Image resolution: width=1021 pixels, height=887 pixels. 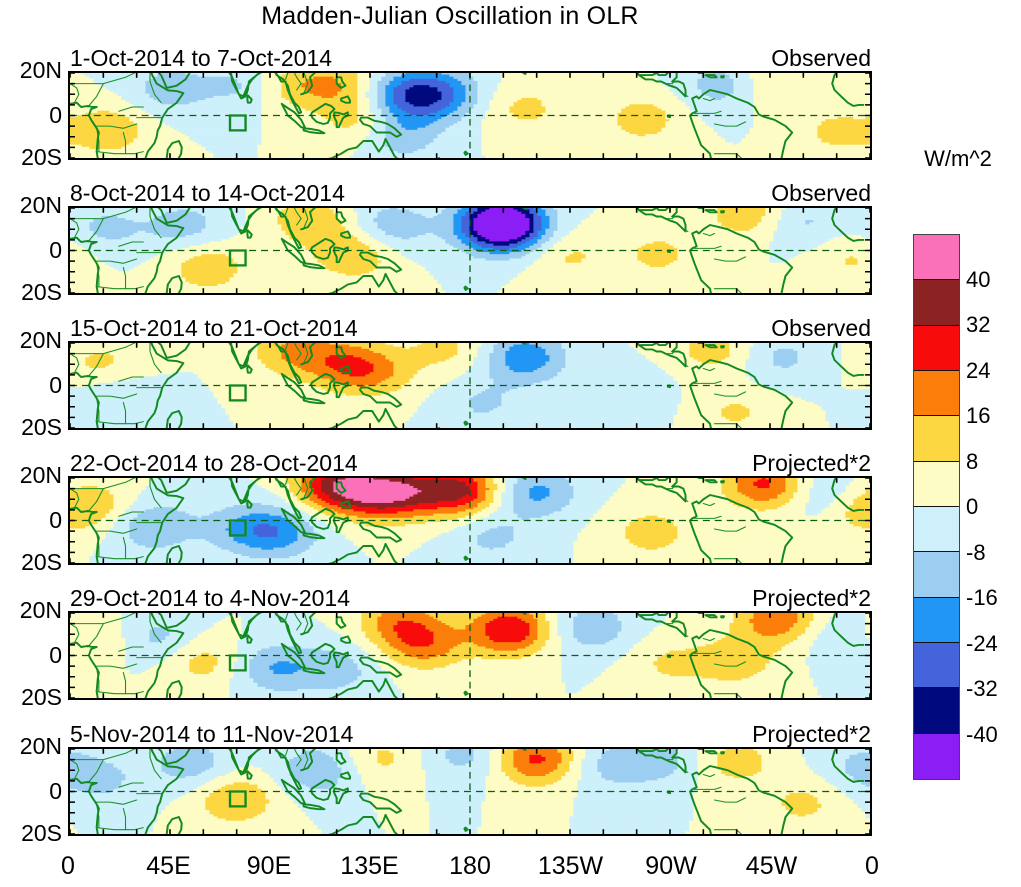 What do you see at coordinates (972, 461) in the screenshot?
I see `colorbar-tick-label: 8` at bounding box center [972, 461].